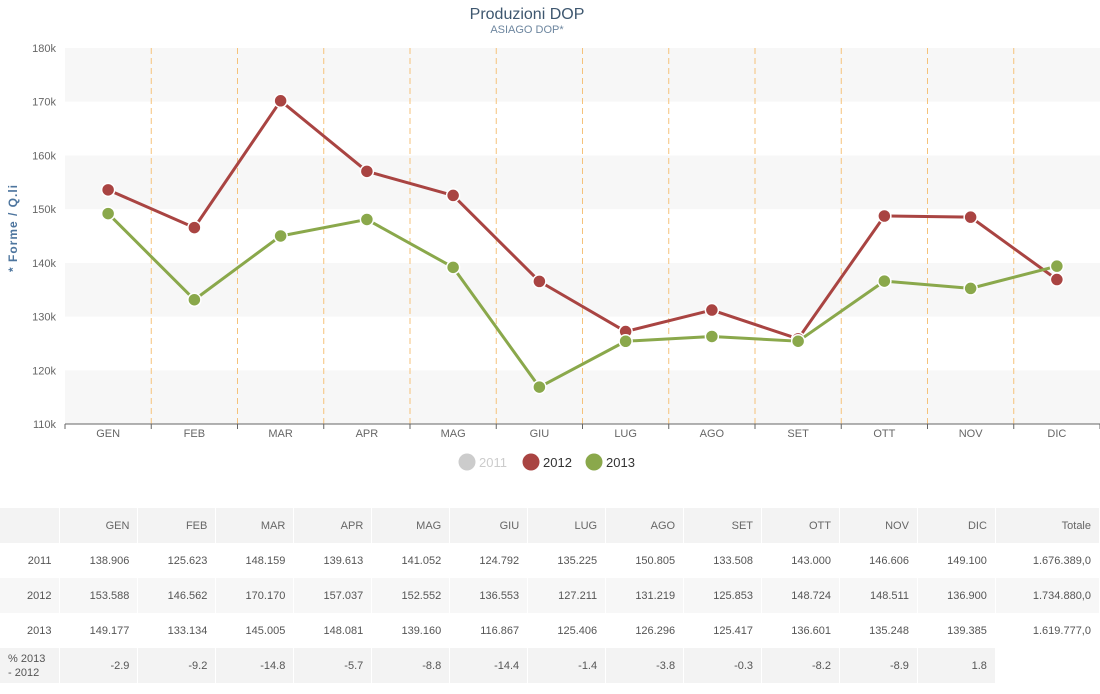  Describe the element at coordinates (453, 434) in the screenshot. I see `x-tick-label: MAG` at that location.